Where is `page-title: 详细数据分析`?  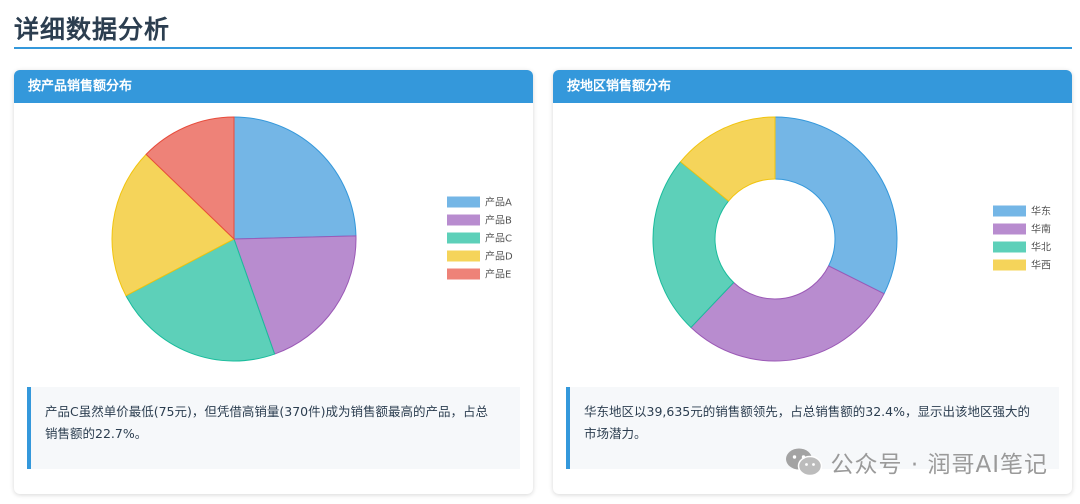 page-title: 详细数据分析 is located at coordinates (92, 29).